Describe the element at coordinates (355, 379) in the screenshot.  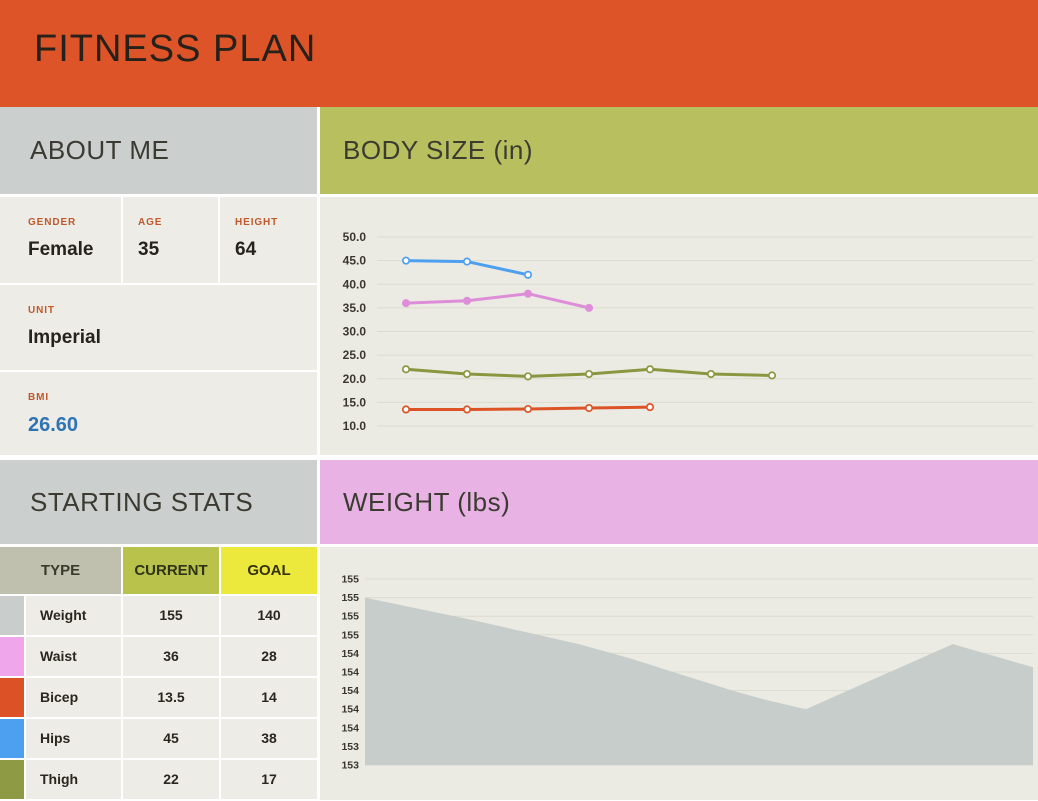
I see `svg-text: 20.0` at that location.